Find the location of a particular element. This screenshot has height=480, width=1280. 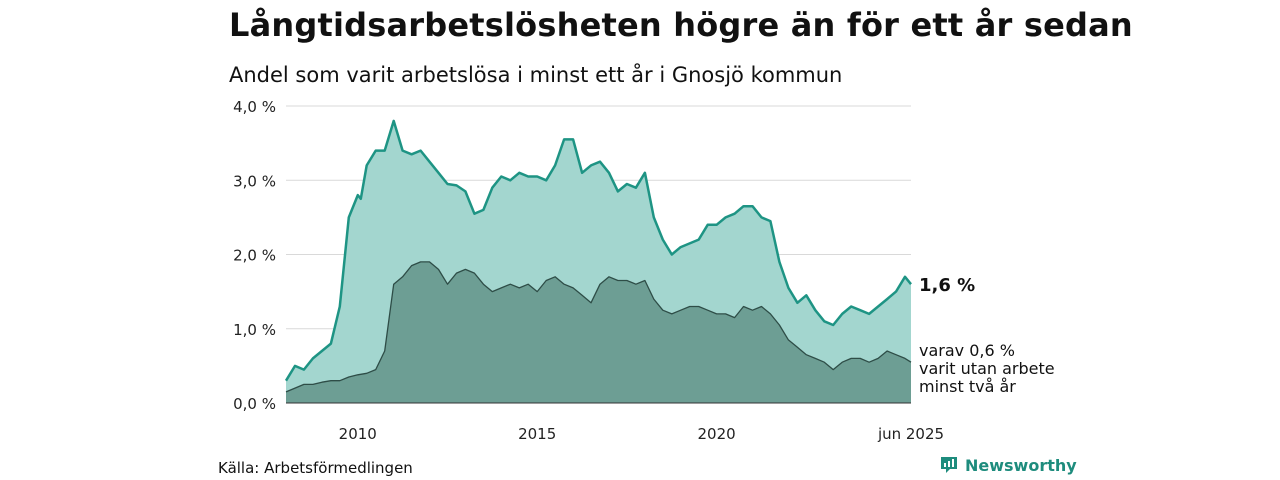

y-tick-label: 3,0 % is located at coordinates (254, 181).